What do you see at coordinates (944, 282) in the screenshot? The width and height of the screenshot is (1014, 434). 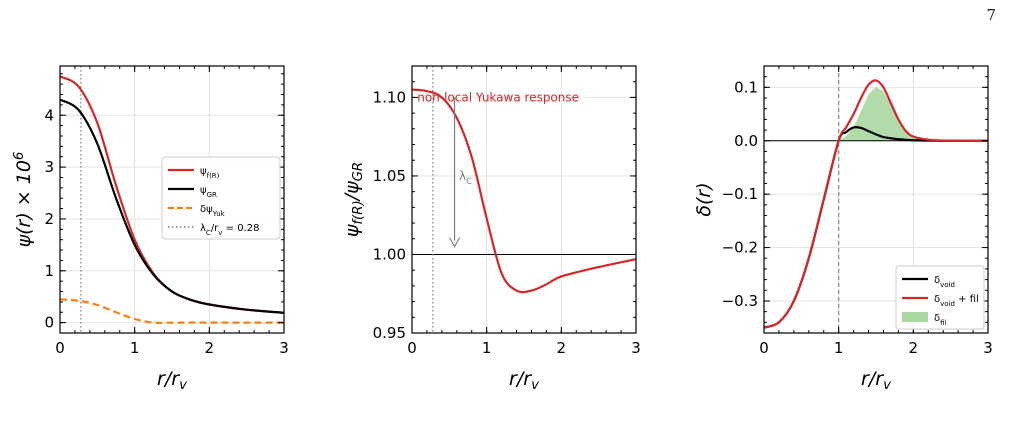 I see `legend-label-0: δvoid` at bounding box center [944, 282].